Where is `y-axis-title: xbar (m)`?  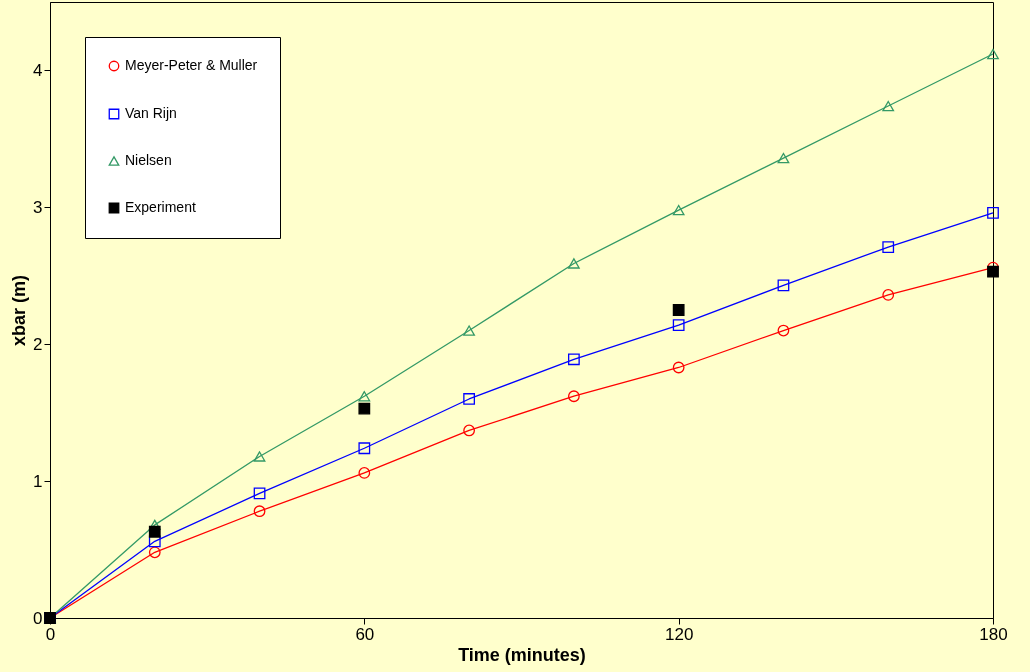 y-axis-title: xbar (m) is located at coordinates (19, 310).